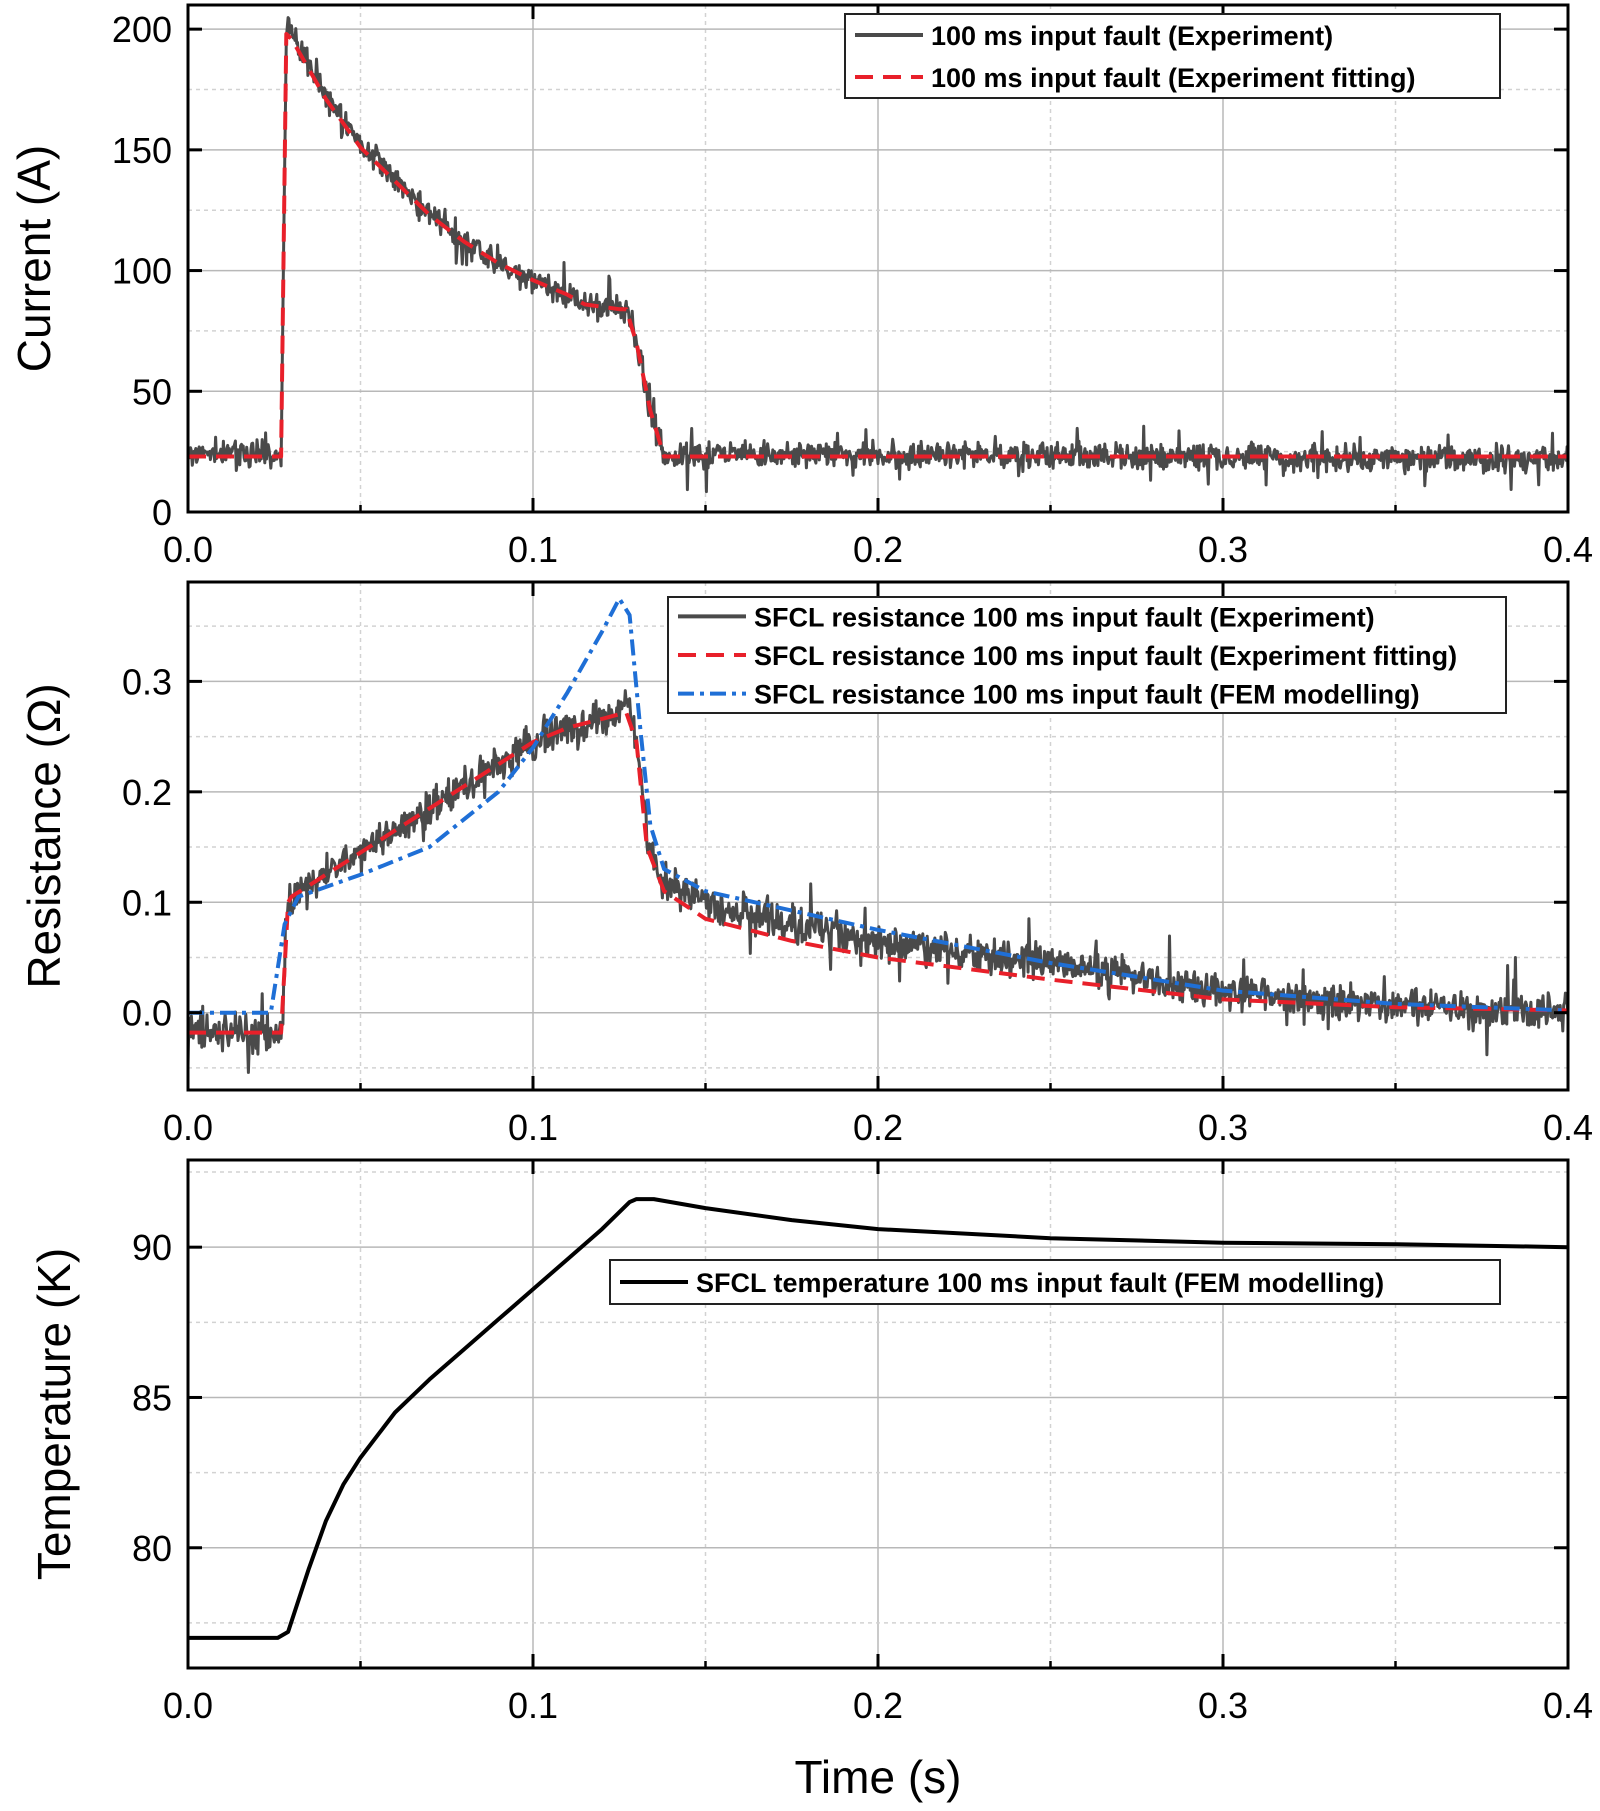  I want to click on y-tick-label: 50, so click(152, 391).